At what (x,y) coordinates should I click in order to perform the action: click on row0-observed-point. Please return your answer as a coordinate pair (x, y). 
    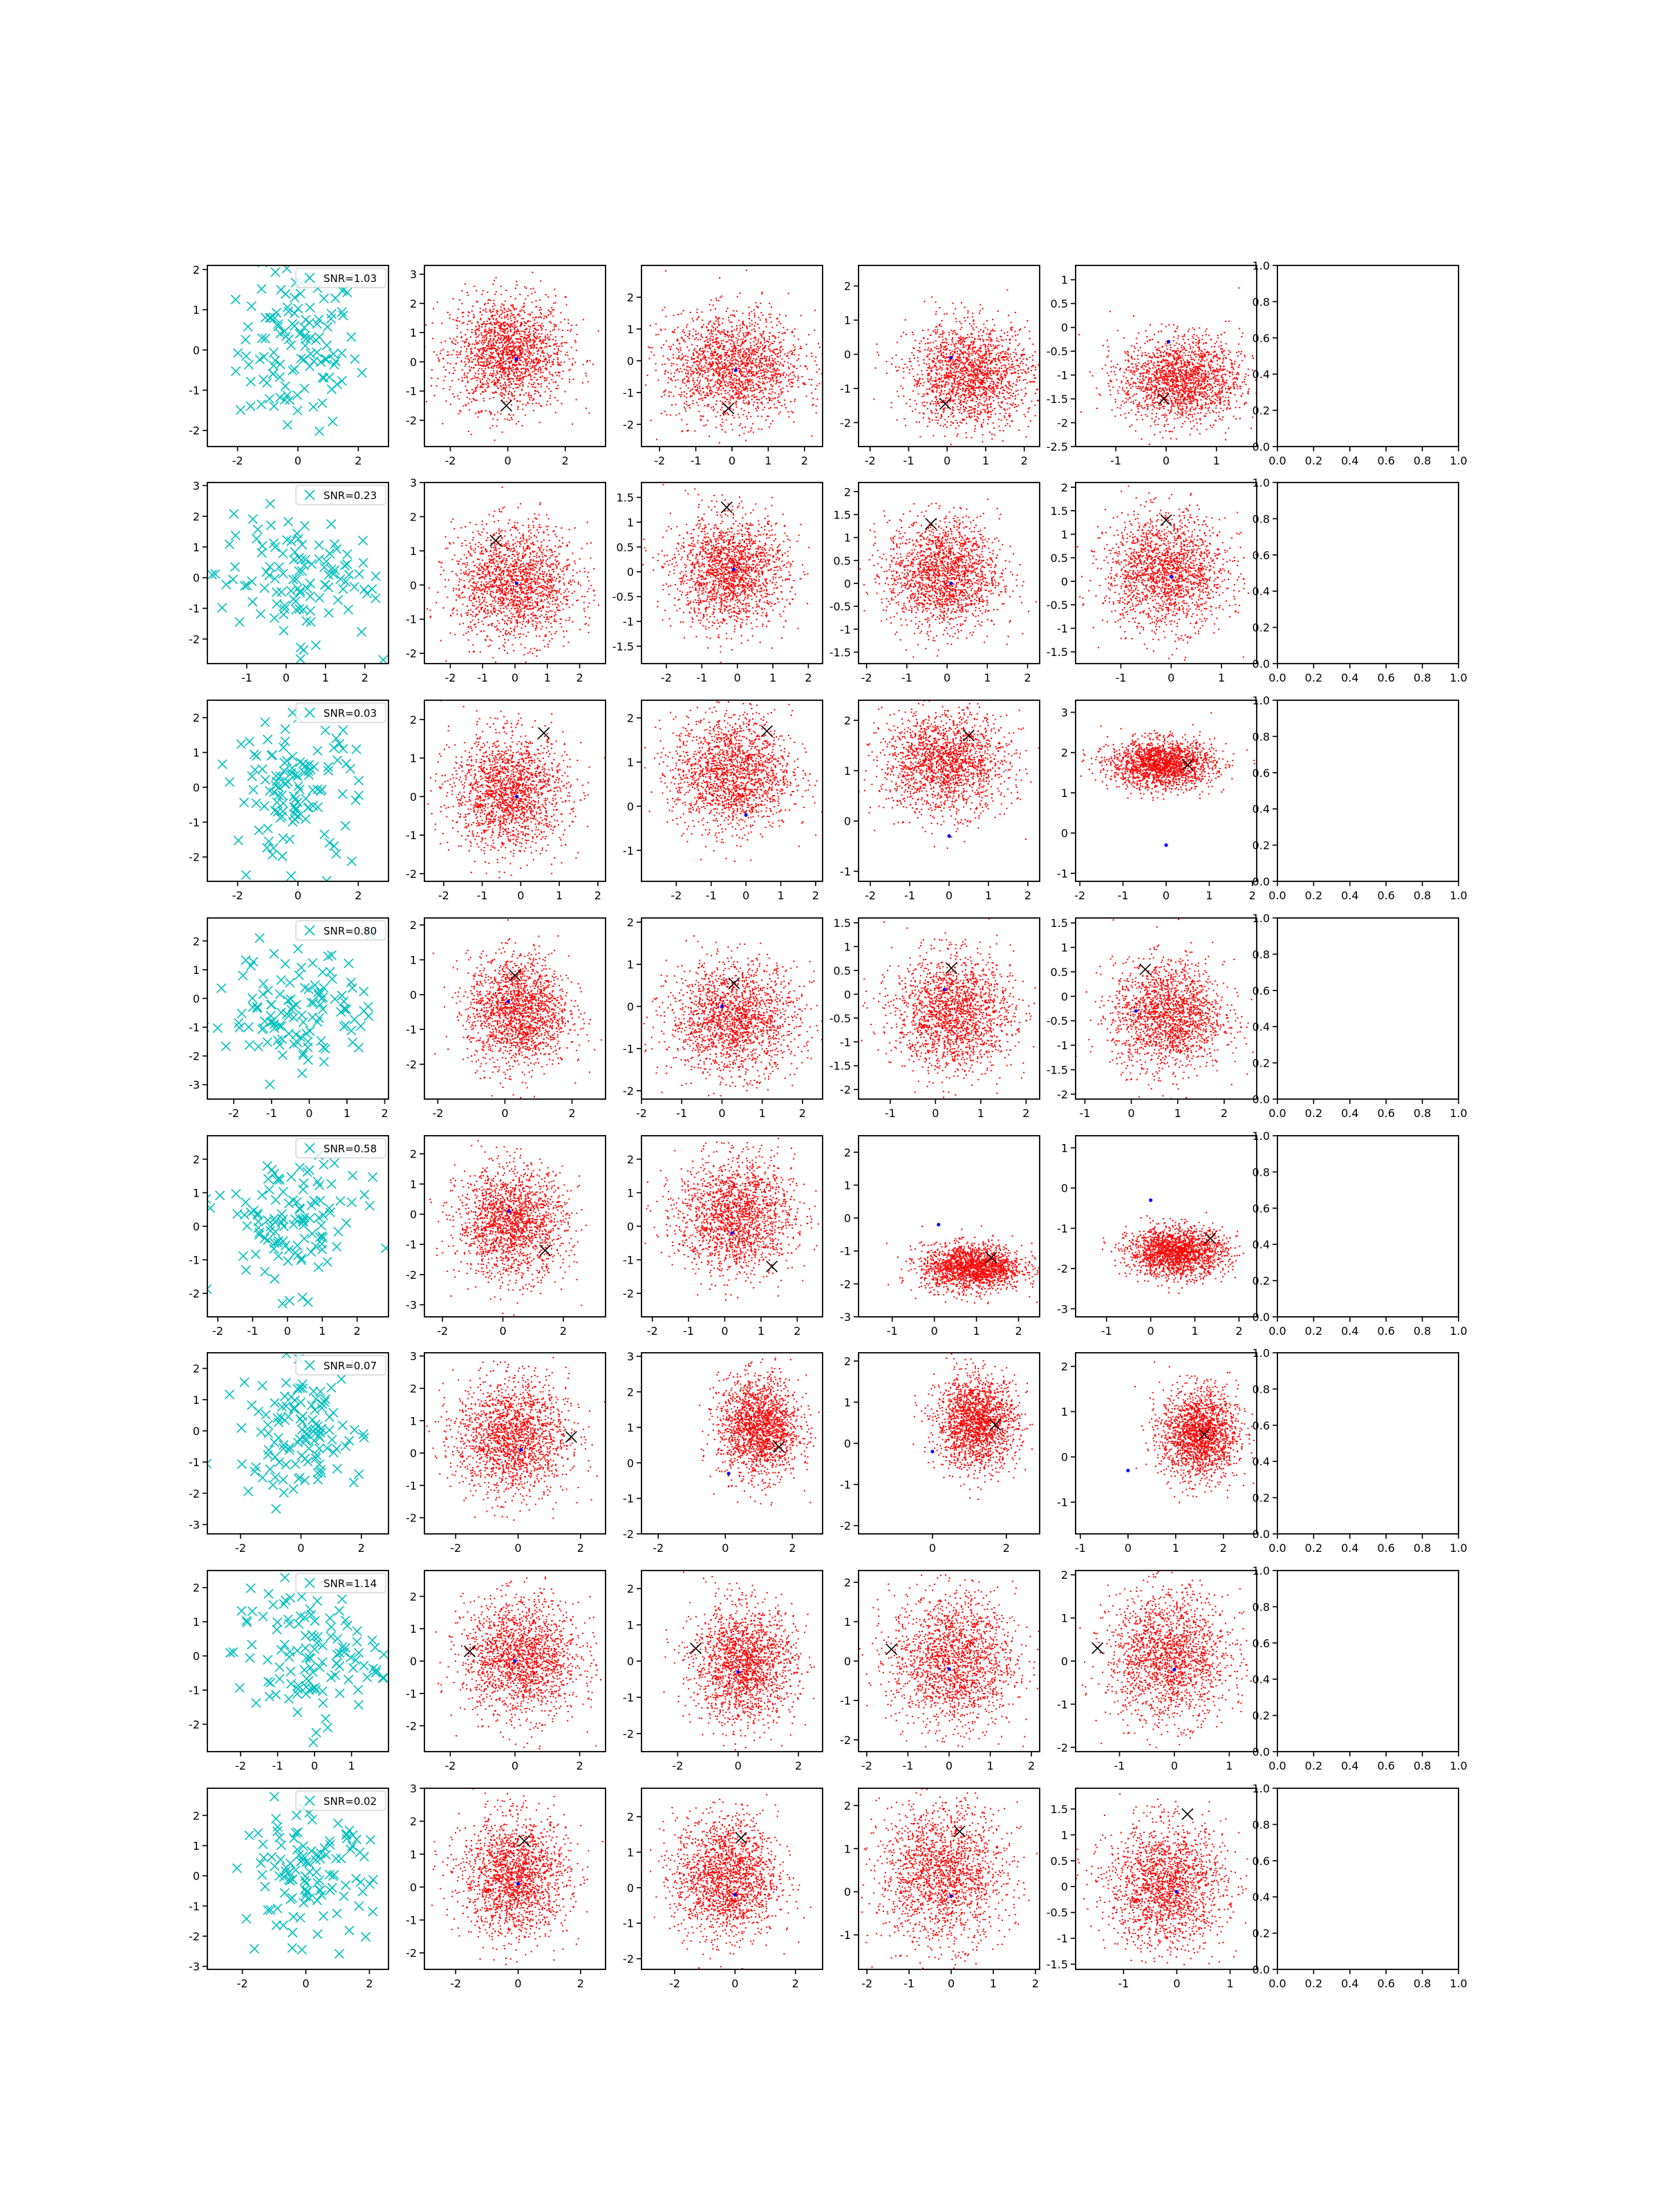
    Looking at the image, I should click on (238, 353).